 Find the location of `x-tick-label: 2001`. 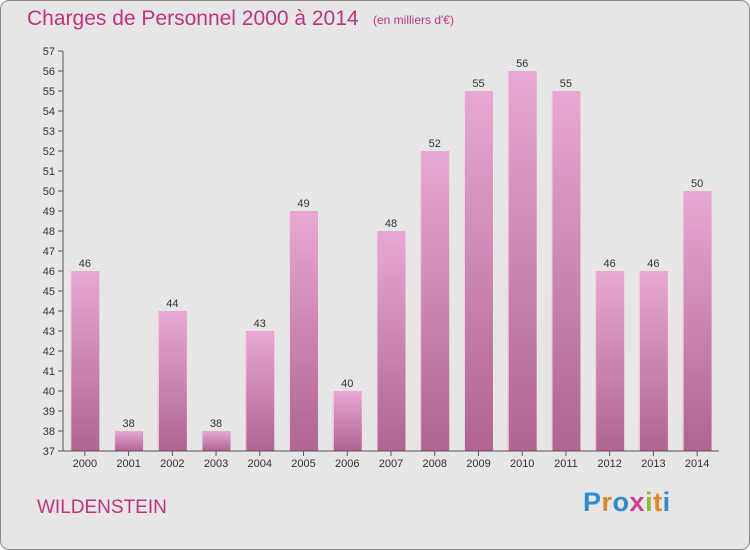

x-tick-label: 2001 is located at coordinates (128, 464).